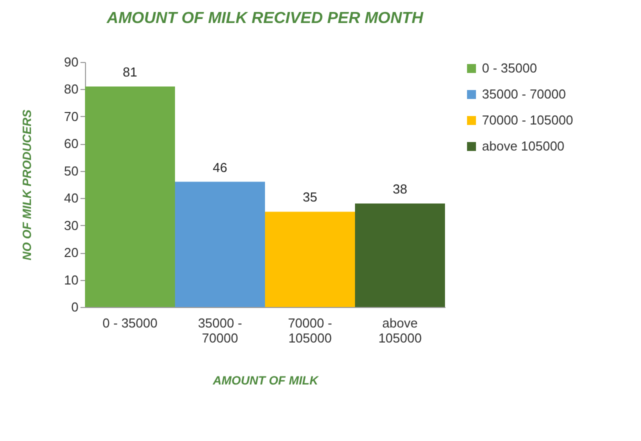 This screenshot has width=641, height=441. I want to click on legend-label: 0 - 35000, so click(509, 68).